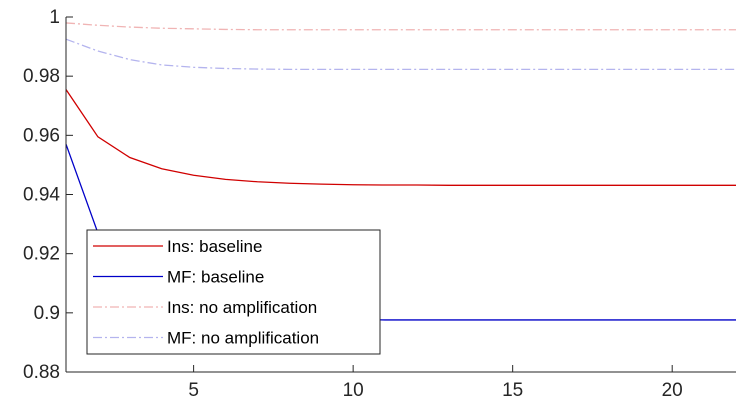  I want to click on x-tick-label: 15, so click(512, 390).